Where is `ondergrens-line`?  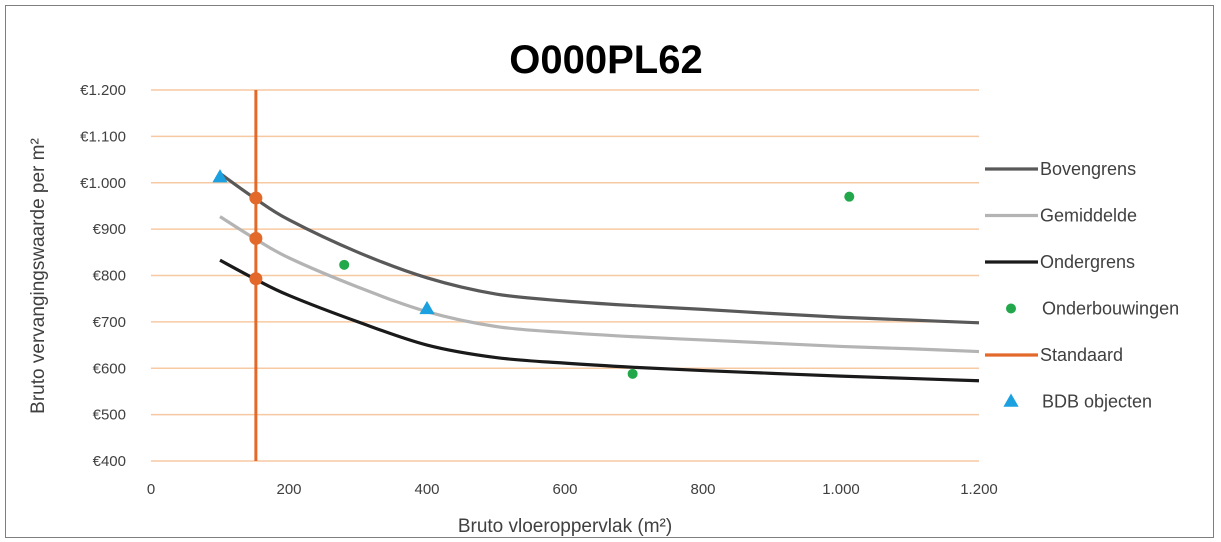 ondergrens-line is located at coordinates (599, 320).